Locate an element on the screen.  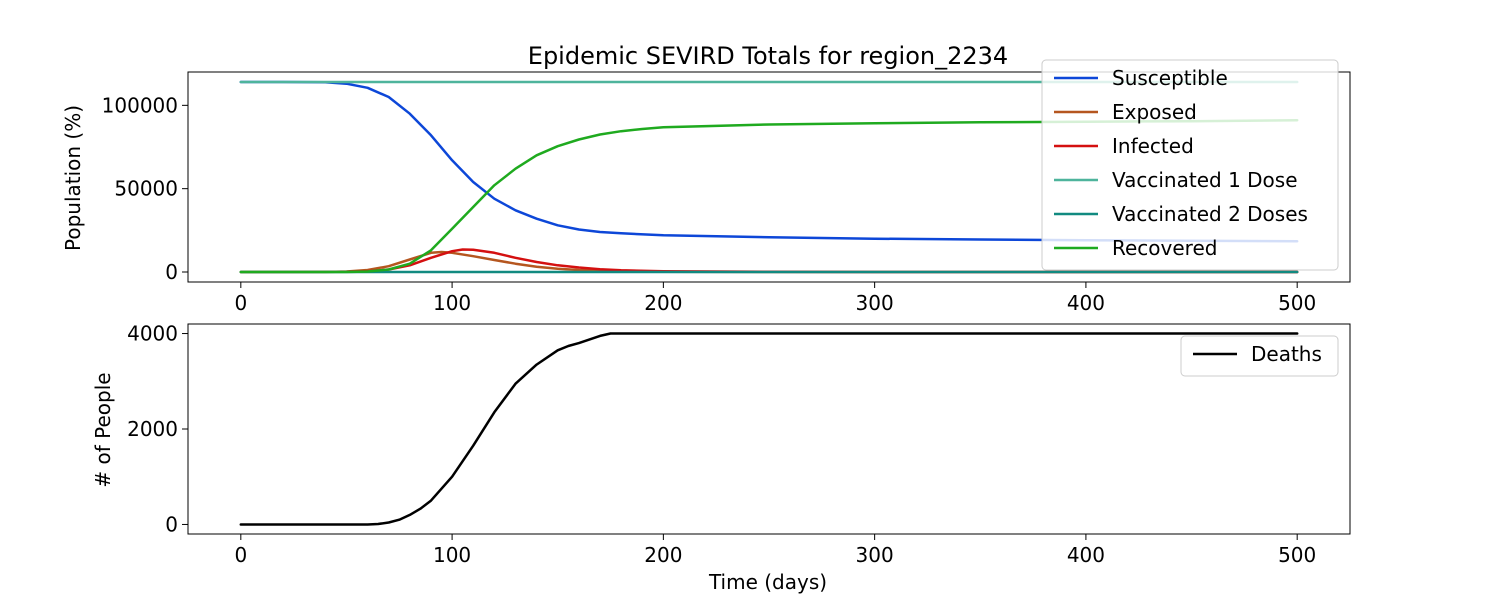
population-legend-box is located at coordinates (1190, 165).